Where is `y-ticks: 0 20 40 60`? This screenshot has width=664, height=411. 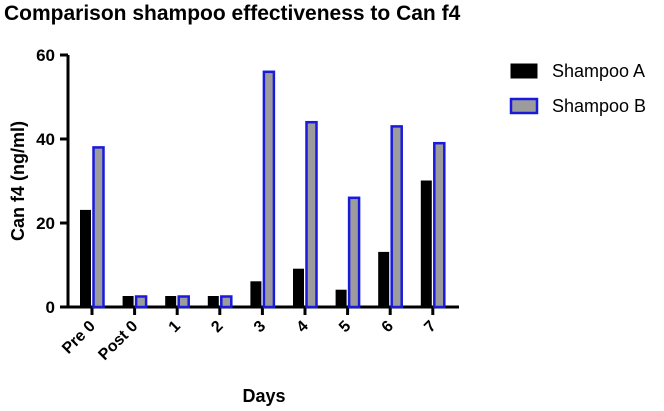
y-ticks: 0 20 40 60 is located at coordinates (52, 181).